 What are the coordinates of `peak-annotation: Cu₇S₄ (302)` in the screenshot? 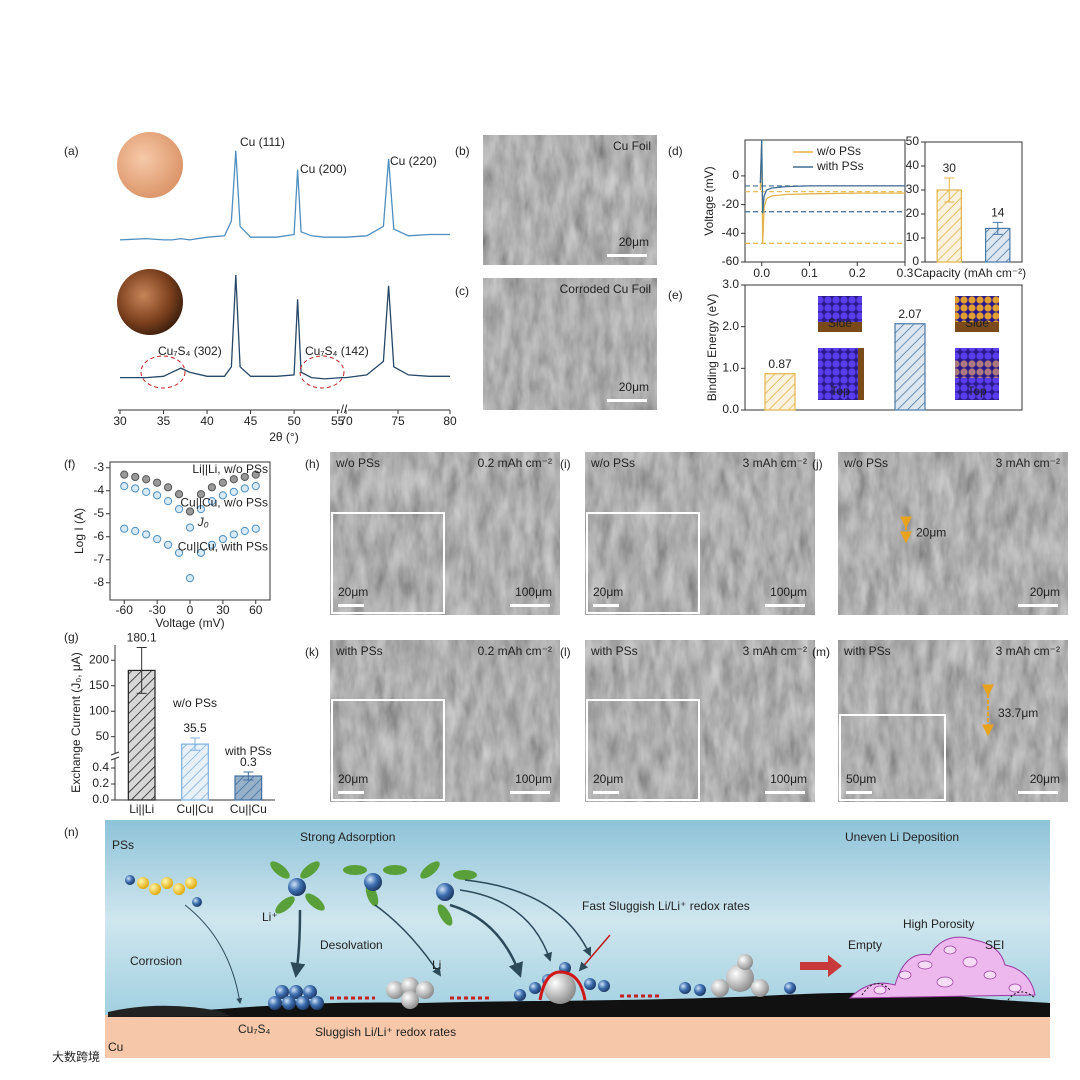 It's located at (190, 351).